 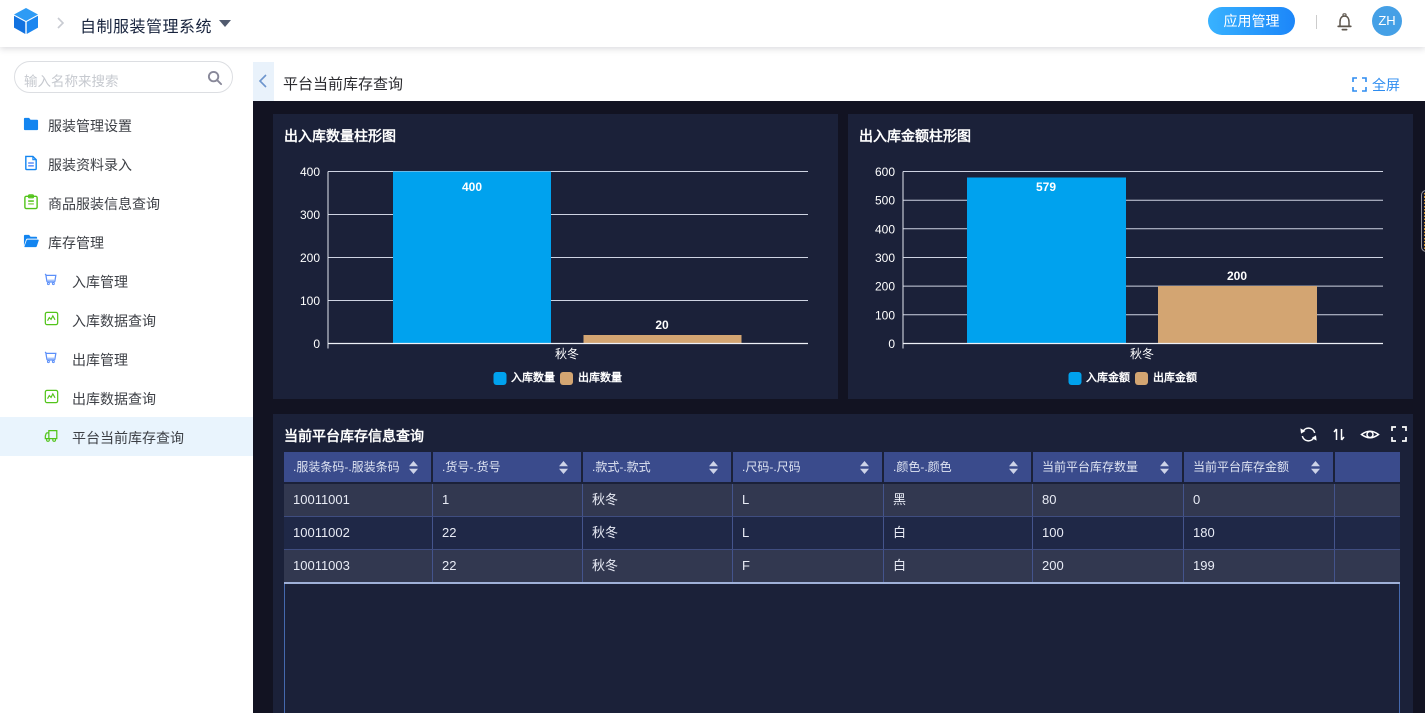 I want to click on svg-text: 579, so click(x=1046, y=187).